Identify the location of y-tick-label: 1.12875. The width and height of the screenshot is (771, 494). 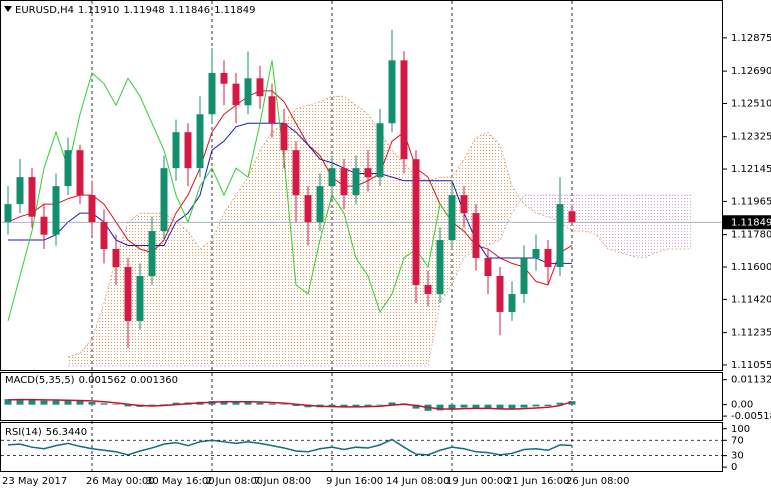
(751, 38).